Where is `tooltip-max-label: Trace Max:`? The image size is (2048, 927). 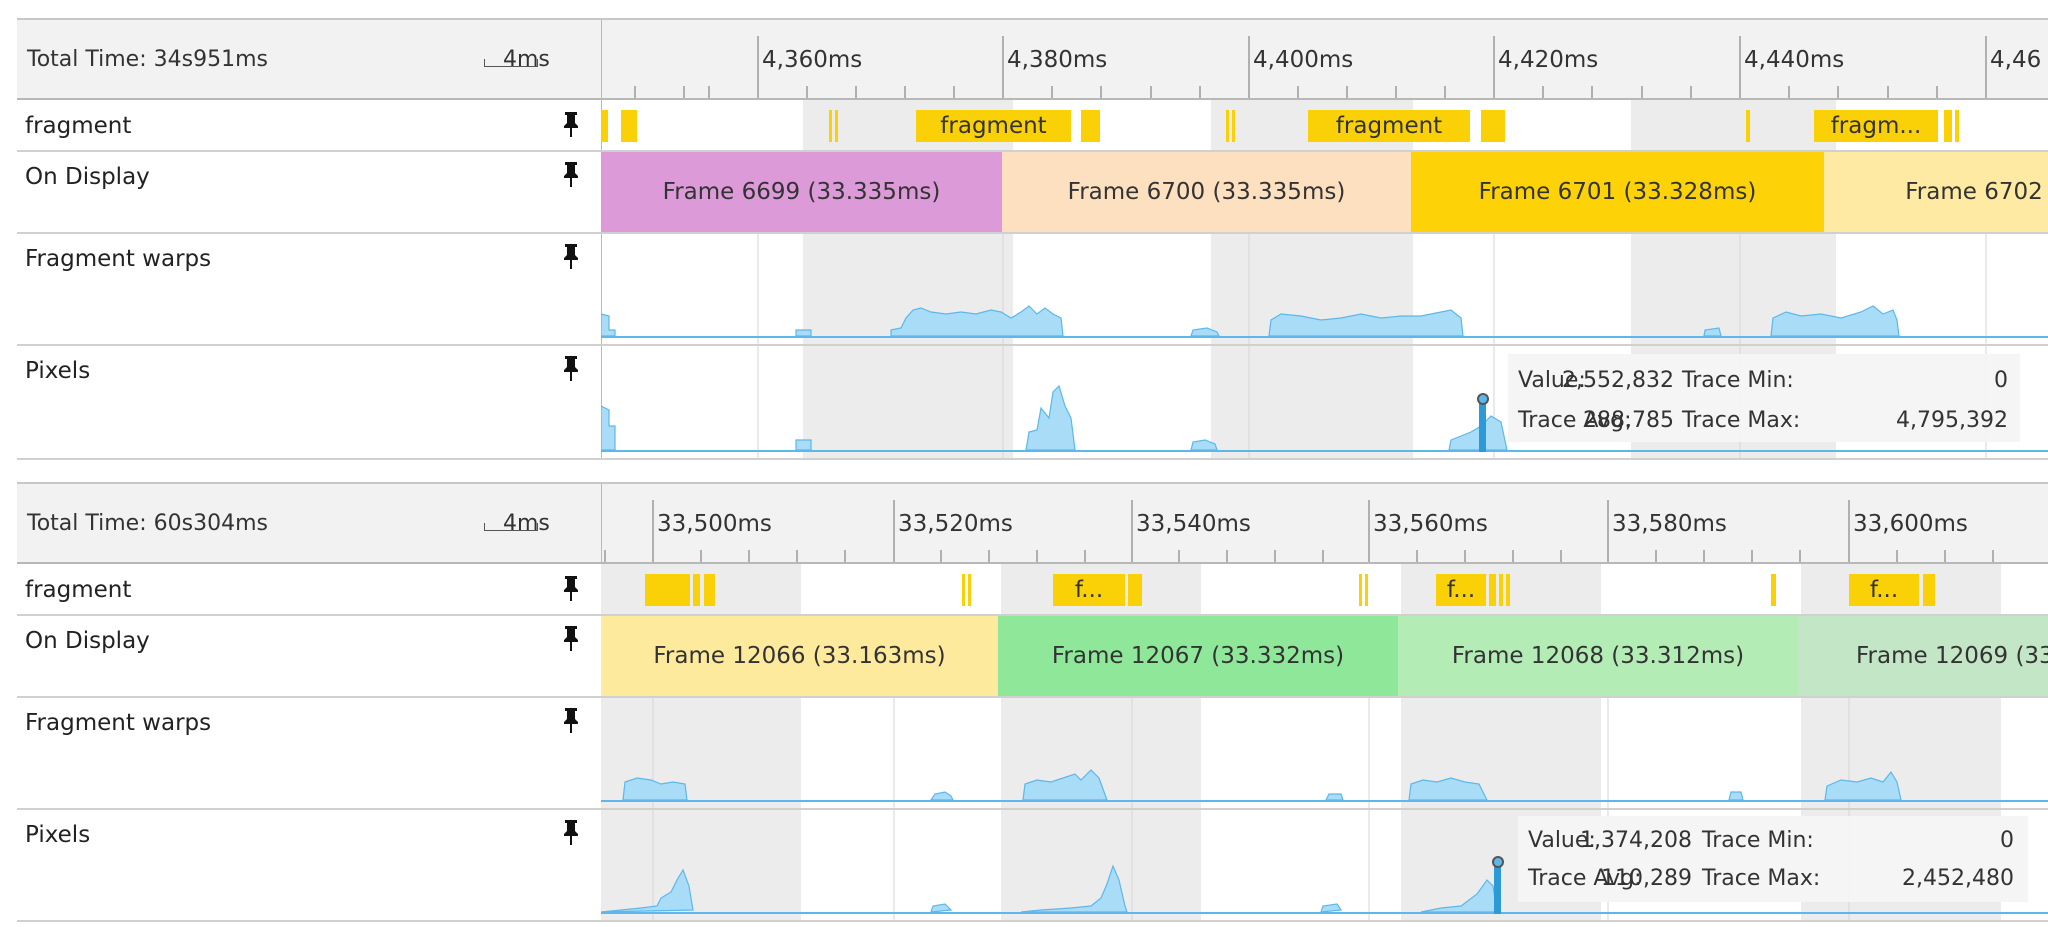
tooltip-max-label: Trace Max: is located at coordinates (1741, 420).